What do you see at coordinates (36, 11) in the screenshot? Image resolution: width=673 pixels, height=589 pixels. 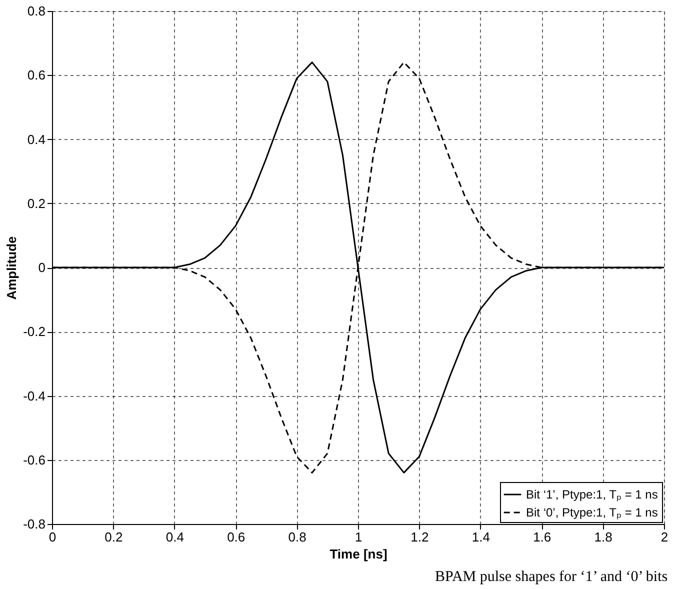 I see `y-tick-label: 0.8` at bounding box center [36, 11].